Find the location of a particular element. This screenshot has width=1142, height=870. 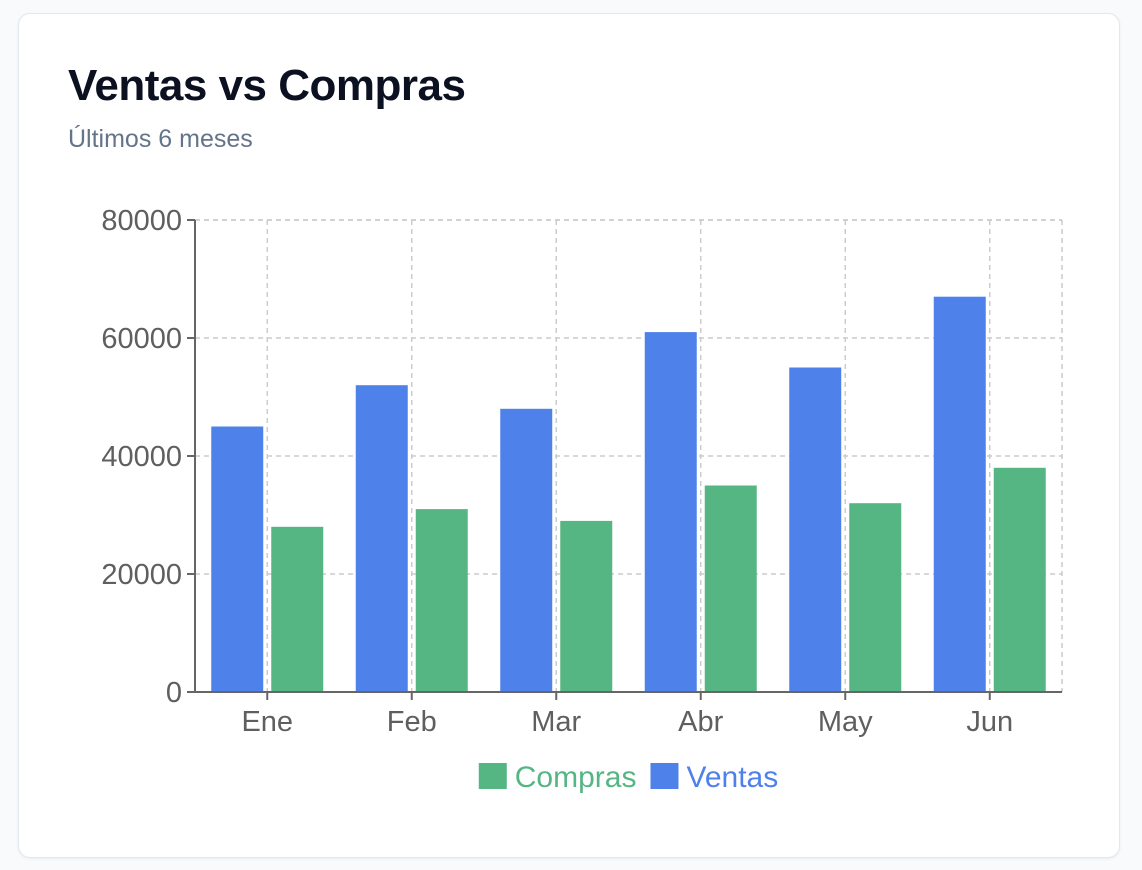

legend-swatch-compras is located at coordinates (492, 776).